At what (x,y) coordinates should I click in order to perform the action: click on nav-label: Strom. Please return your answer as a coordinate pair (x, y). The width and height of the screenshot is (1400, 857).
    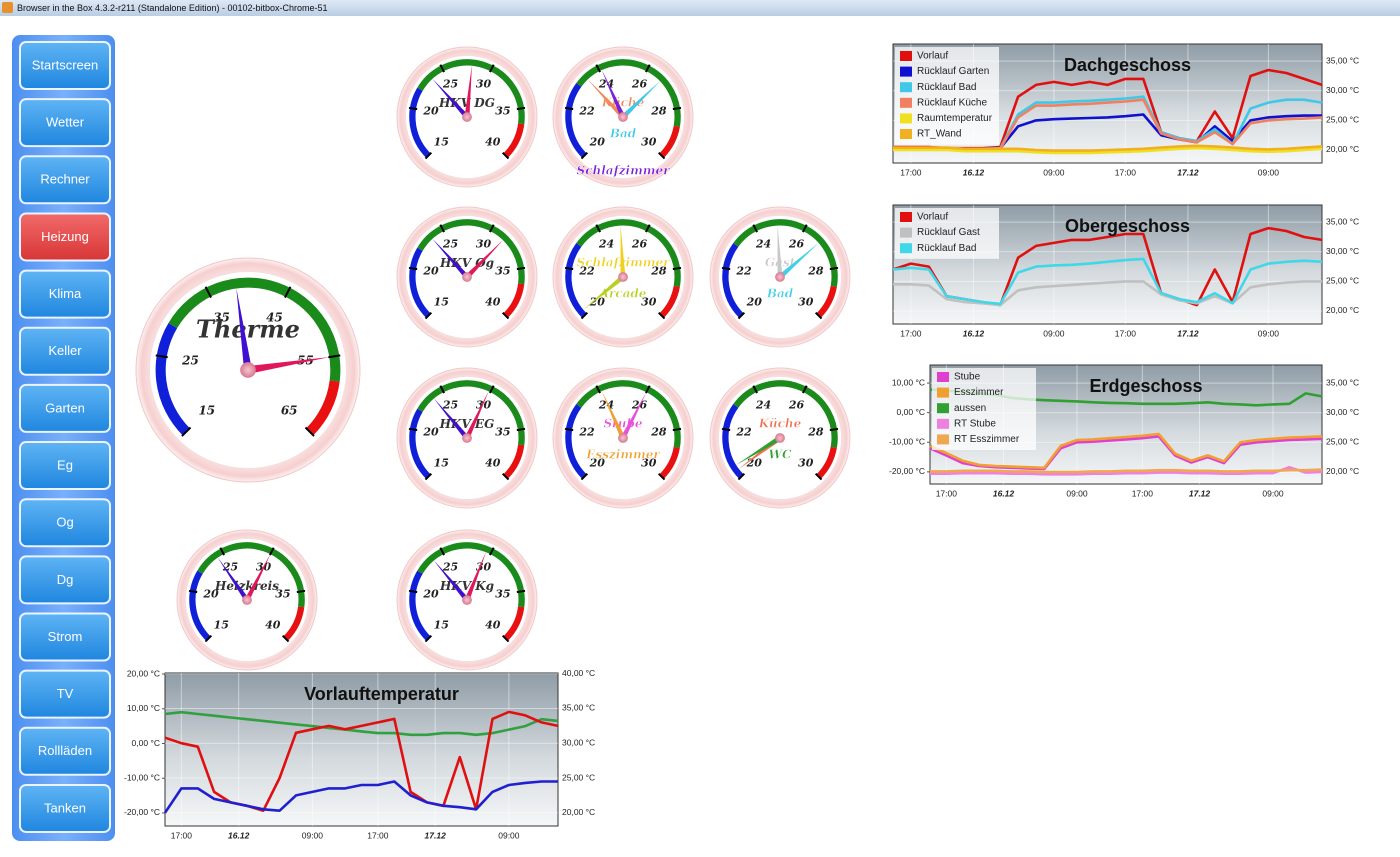
    Looking at the image, I should click on (65, 636).